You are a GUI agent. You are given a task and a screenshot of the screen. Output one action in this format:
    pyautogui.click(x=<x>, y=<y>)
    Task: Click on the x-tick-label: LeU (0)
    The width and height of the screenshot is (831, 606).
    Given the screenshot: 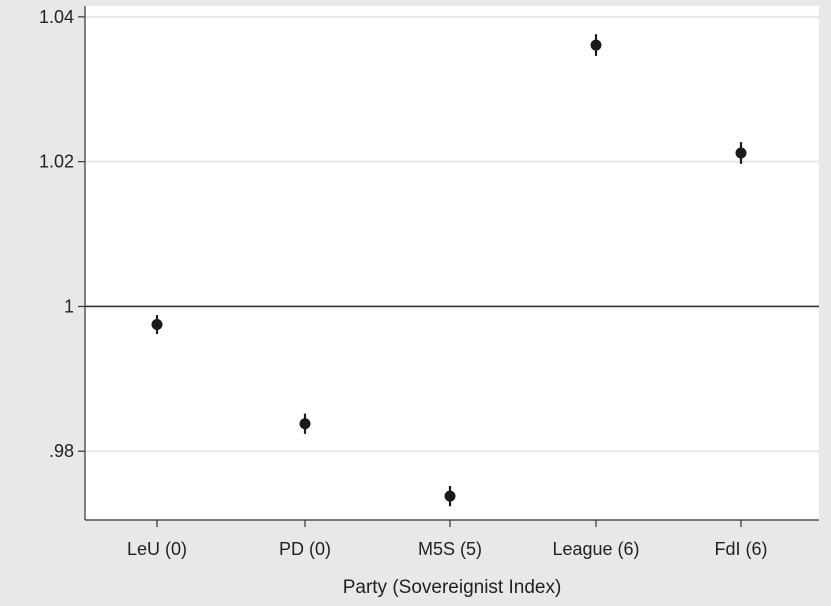 What is the action you would take?
    pyautogui.click(x=157, y=549)
    